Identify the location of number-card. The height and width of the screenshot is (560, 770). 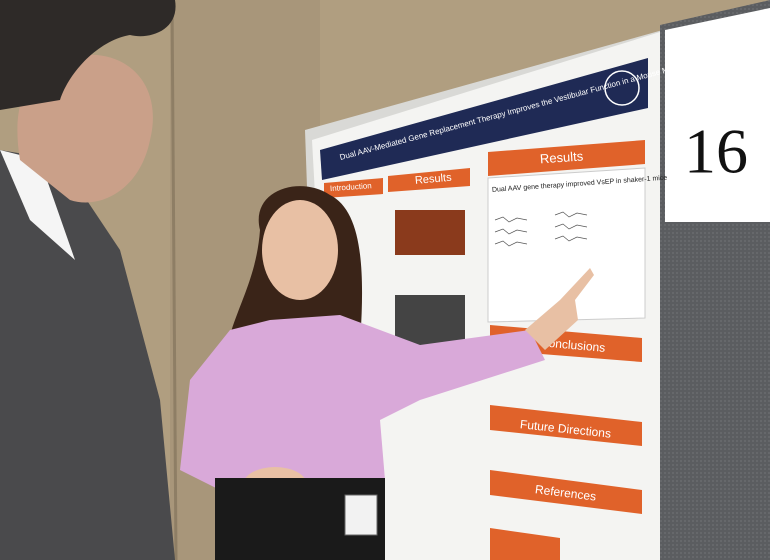
(717, 115).